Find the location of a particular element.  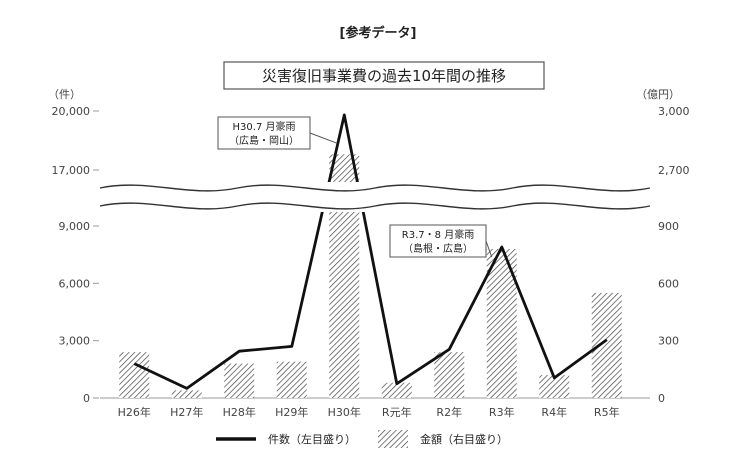

x-tick-label: H29年 is located at coordinates (291, 412).